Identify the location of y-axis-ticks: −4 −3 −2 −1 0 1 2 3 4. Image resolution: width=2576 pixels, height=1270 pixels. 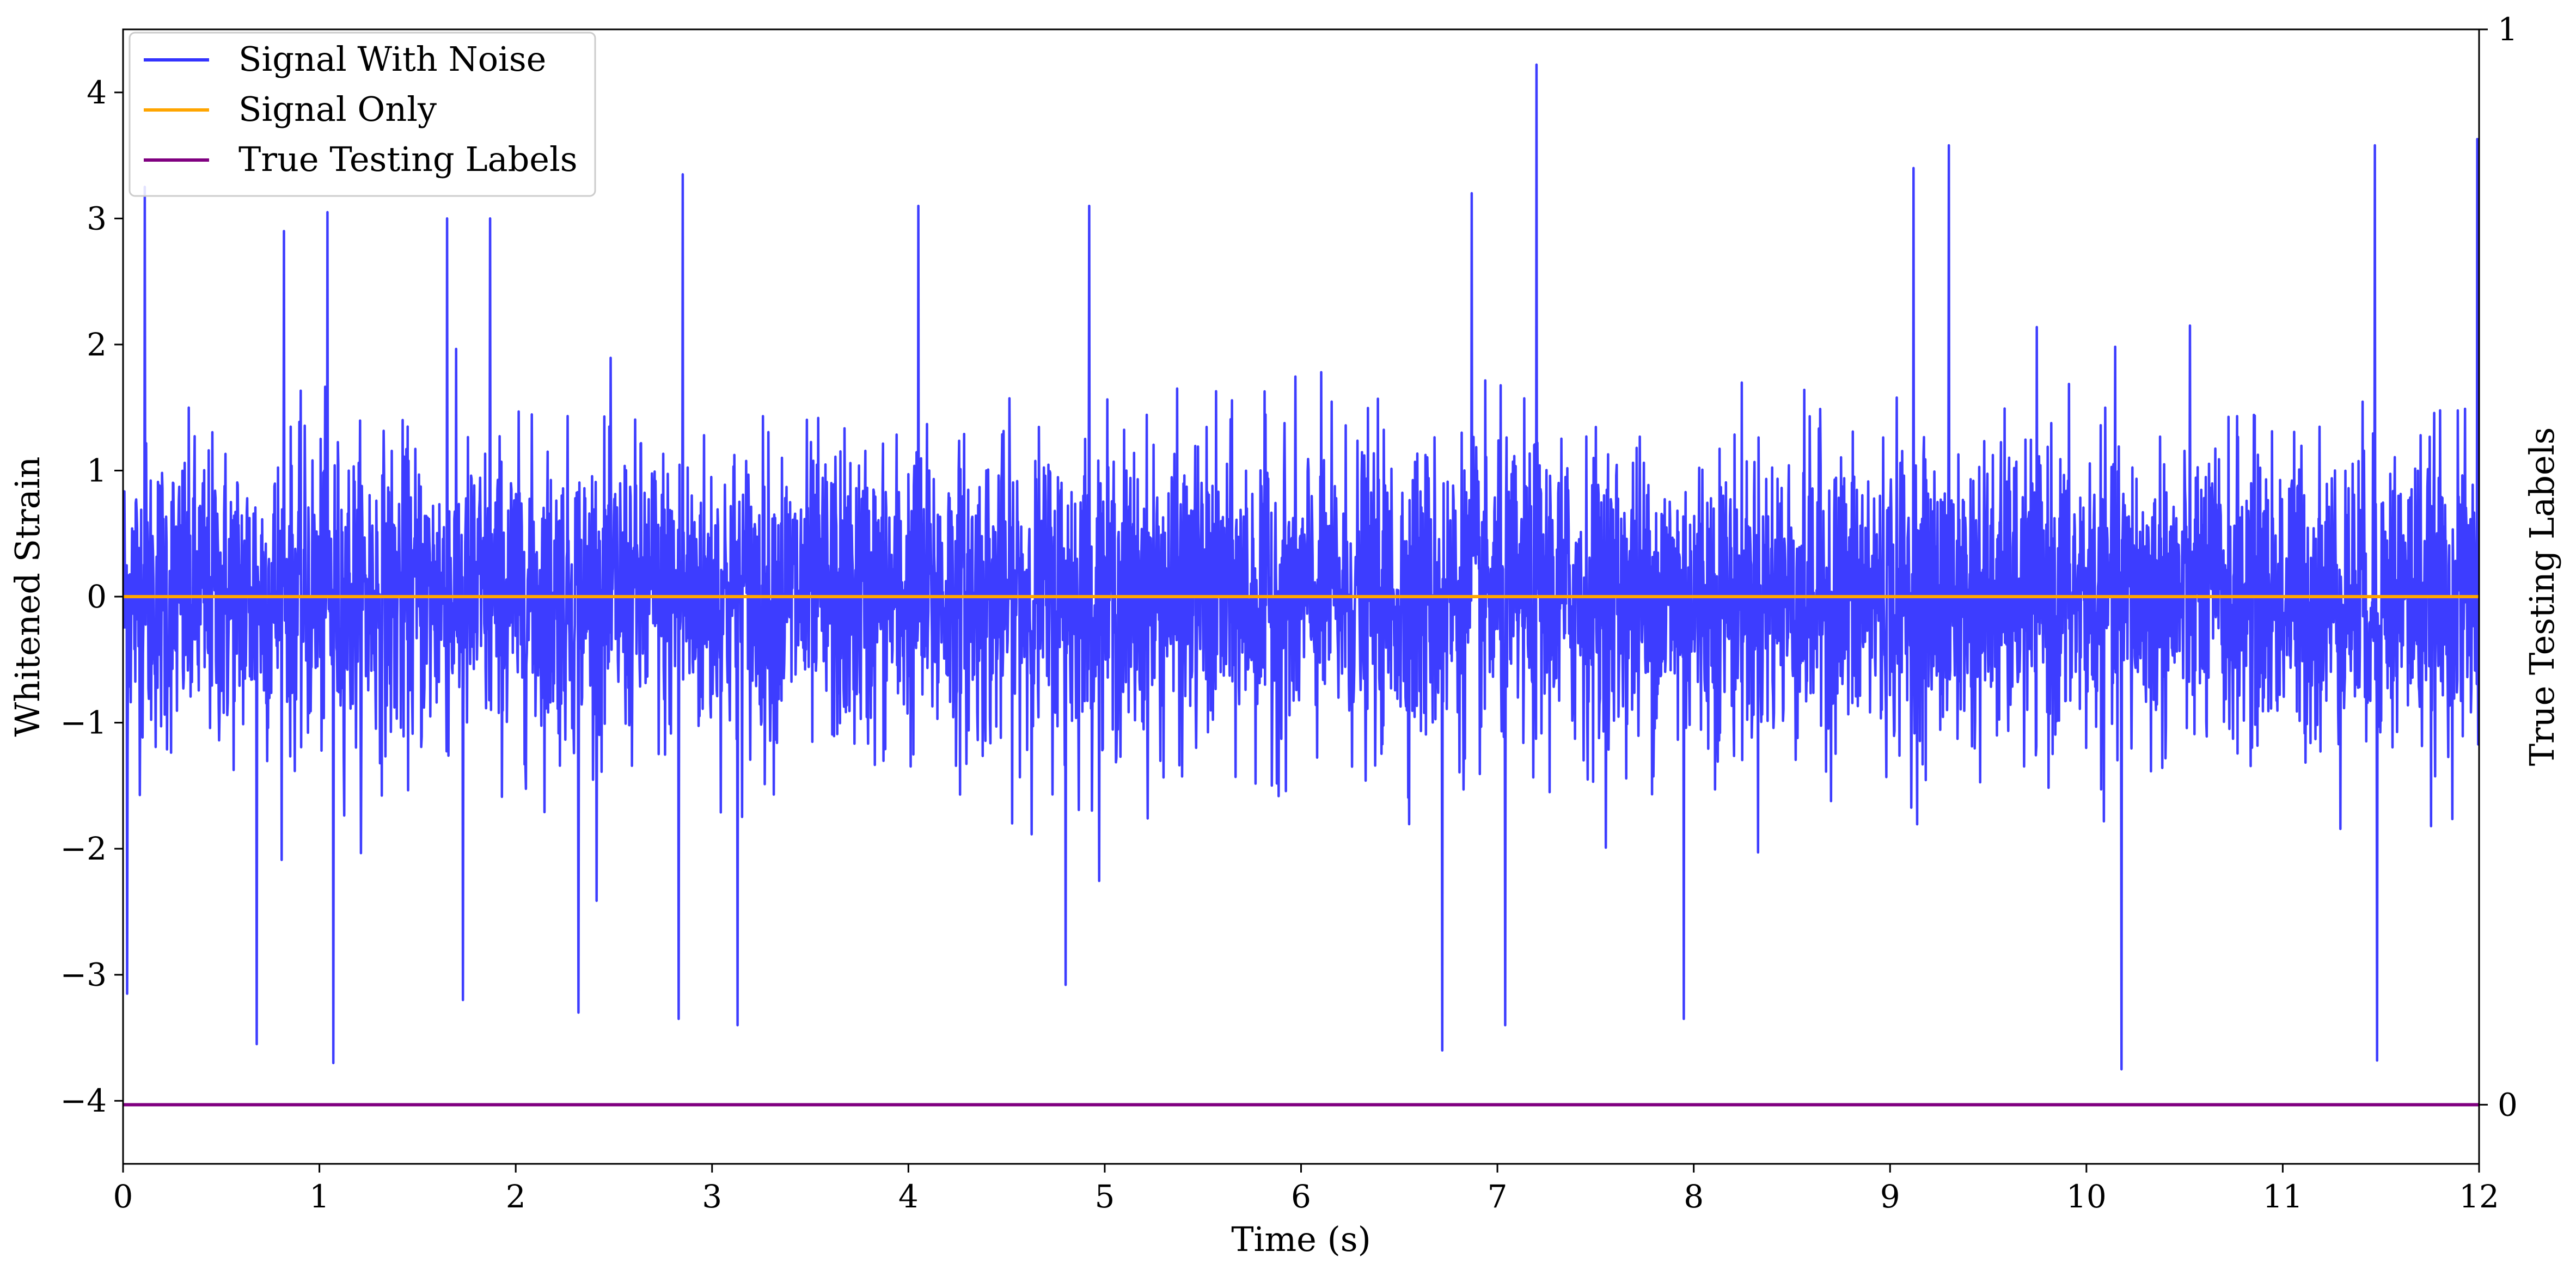
(91, 596).